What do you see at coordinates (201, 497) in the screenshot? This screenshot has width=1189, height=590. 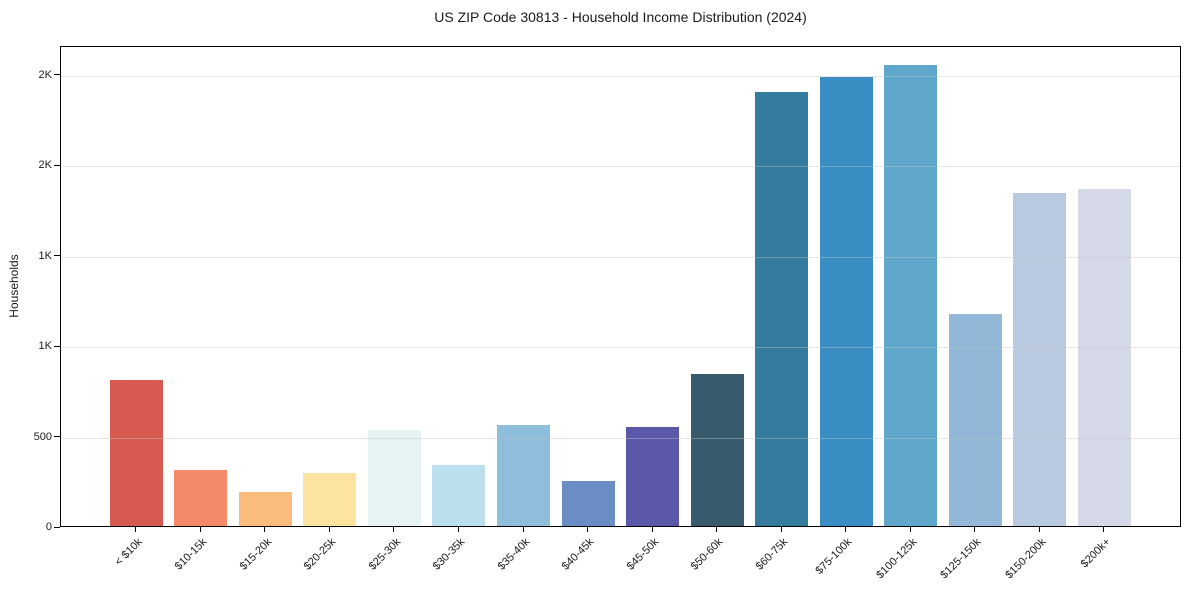 I see `bar-10-15k` at bounding box center [201, 497].